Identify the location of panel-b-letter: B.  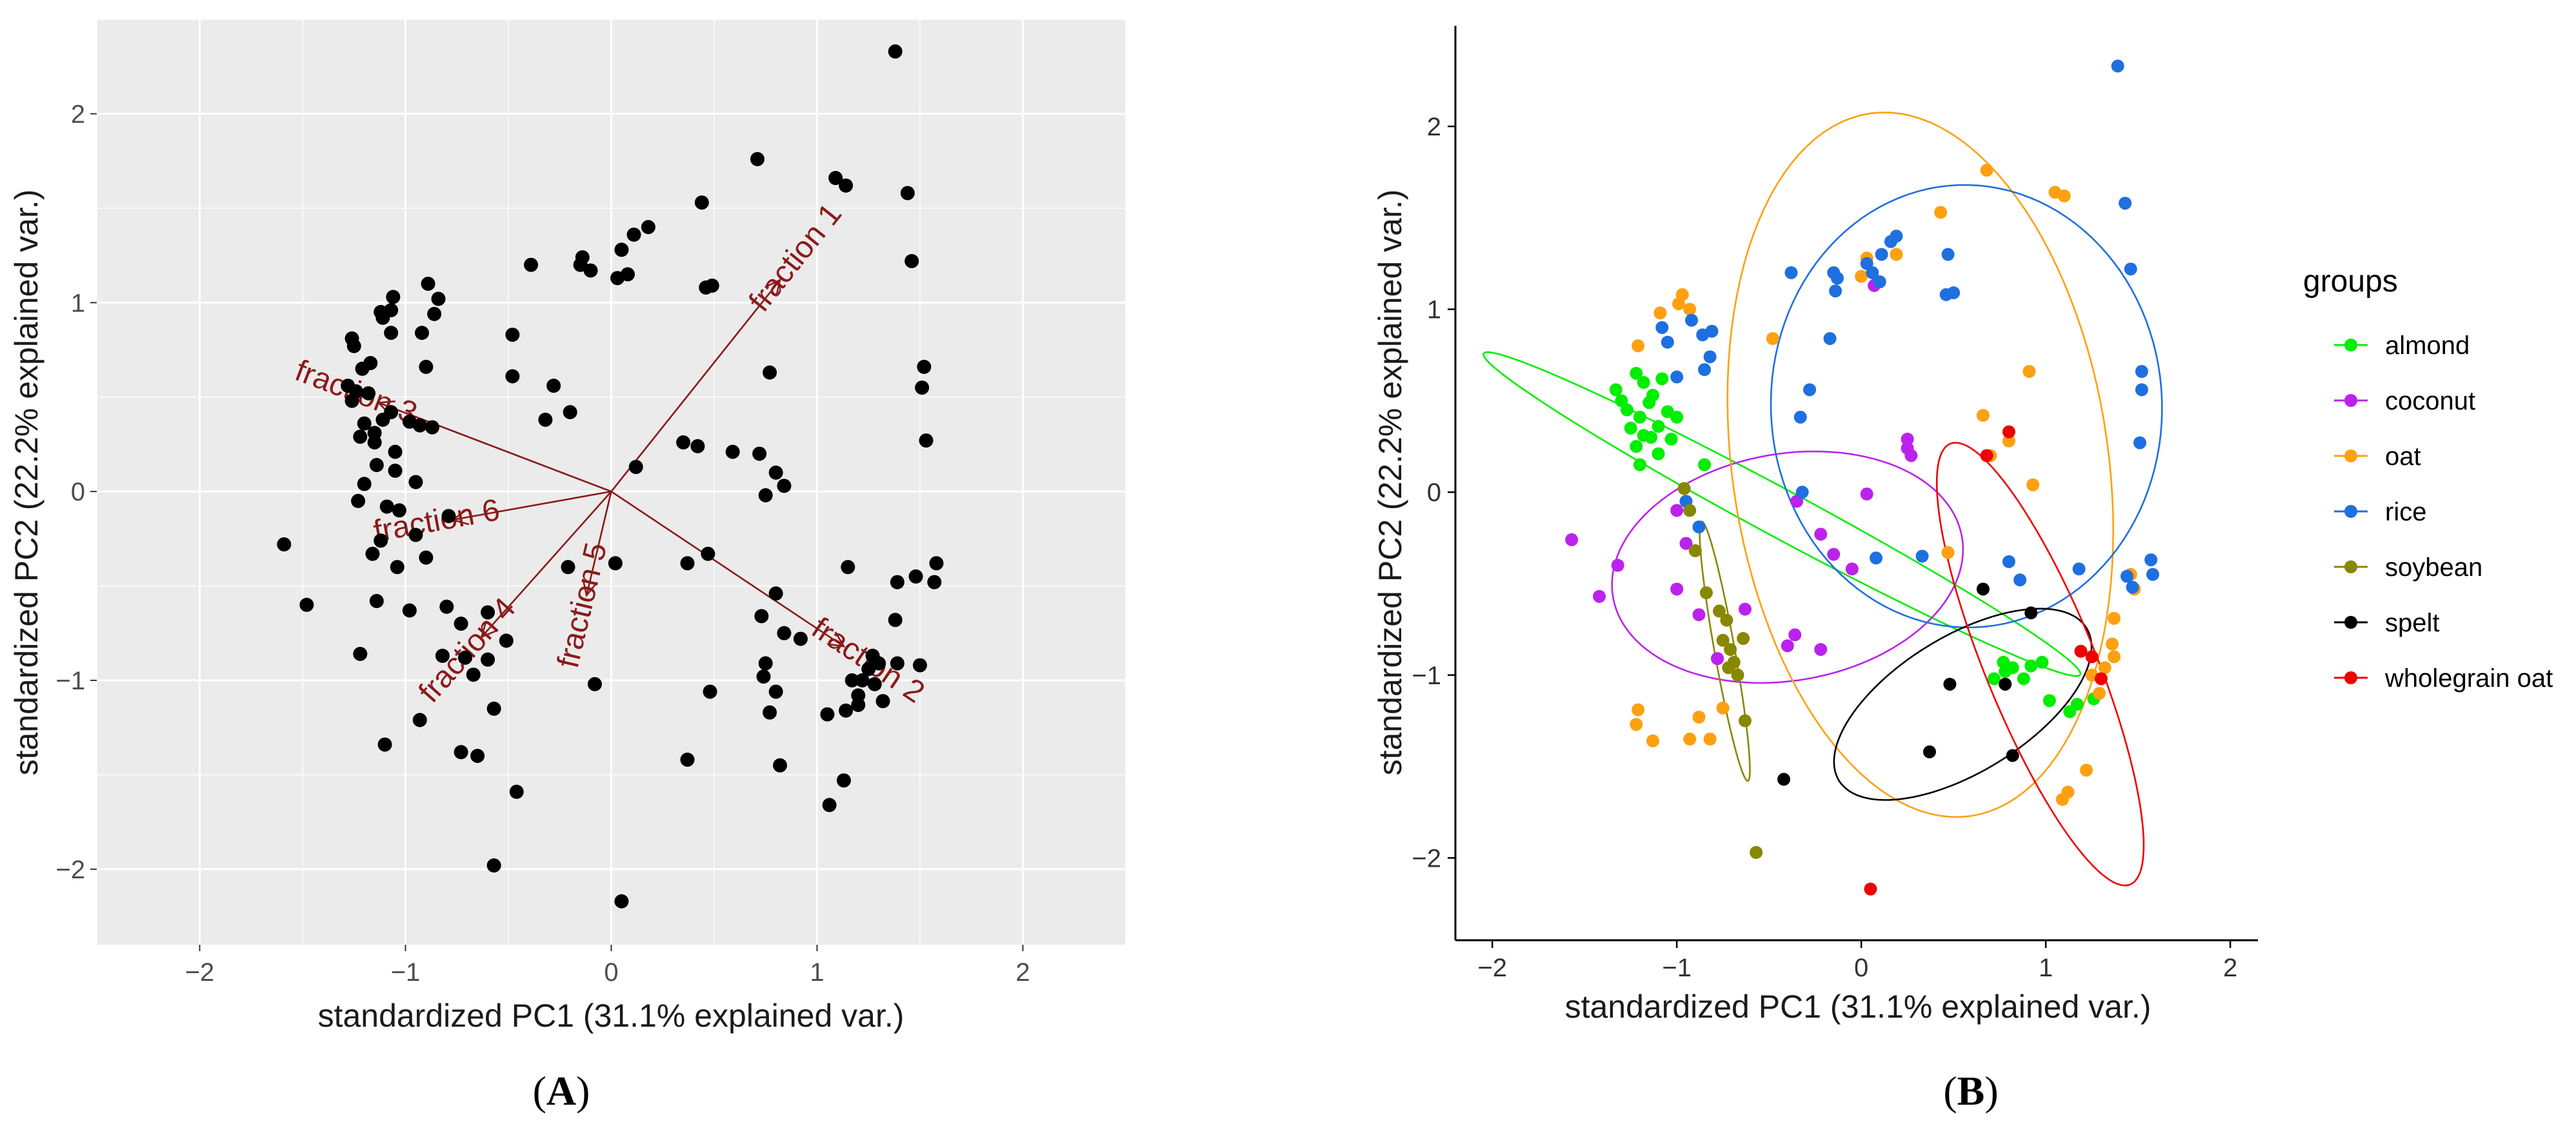
(1971, 1091).